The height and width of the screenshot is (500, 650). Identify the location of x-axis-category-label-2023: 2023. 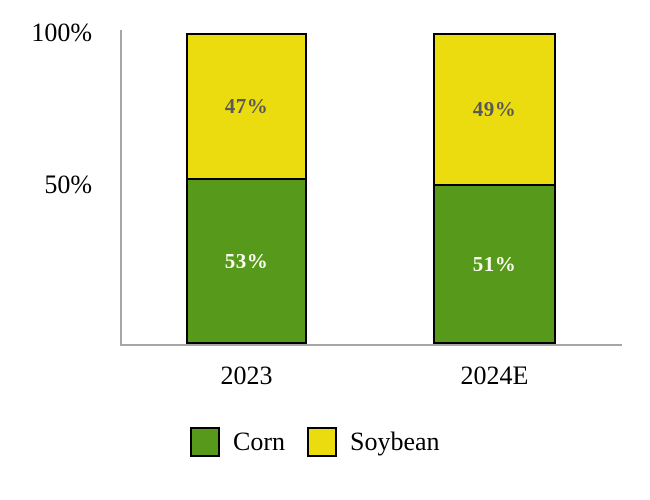
(246, 375).